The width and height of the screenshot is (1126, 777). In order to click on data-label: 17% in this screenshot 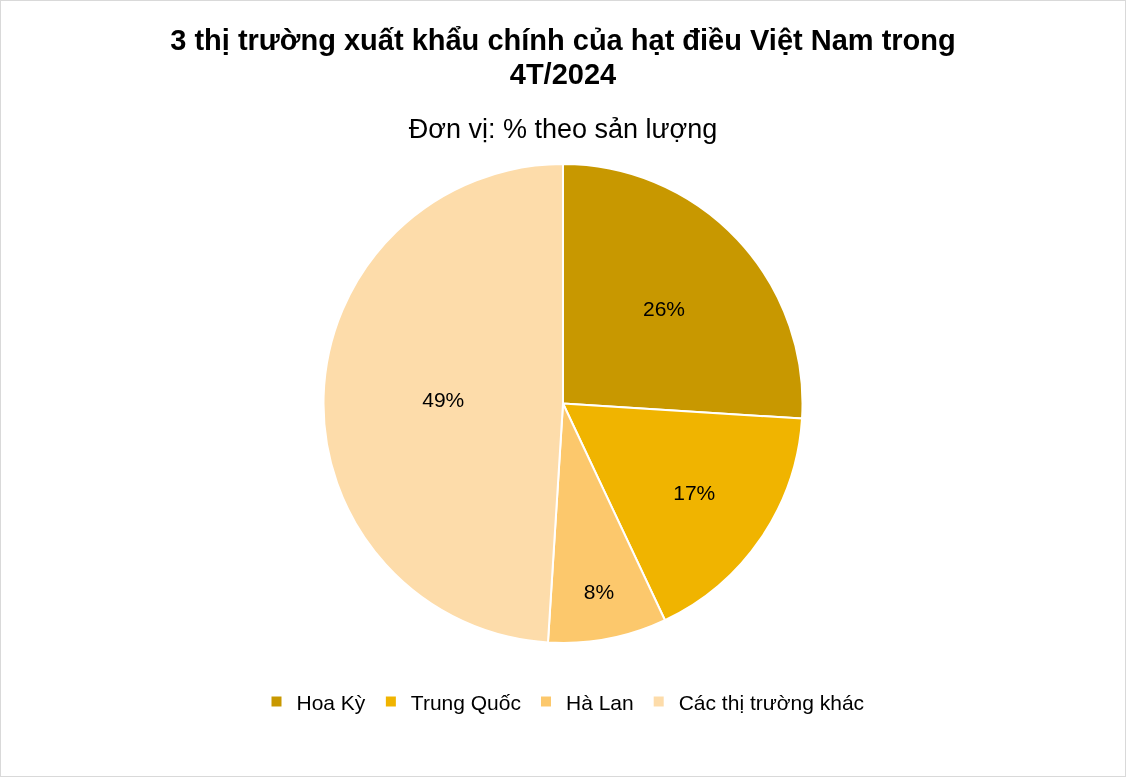, I will do `click(694, 493)`.